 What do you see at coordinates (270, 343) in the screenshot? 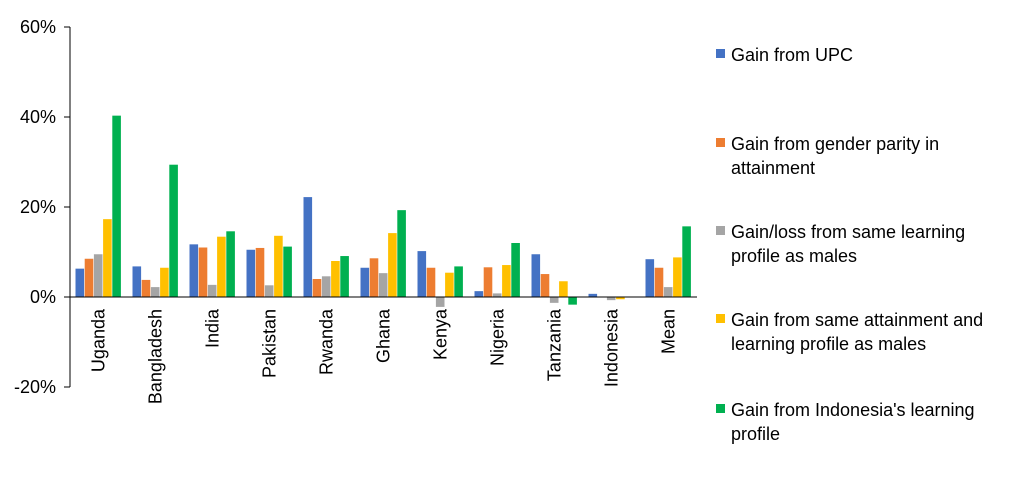
I see `category-label: Pakistan` at bounding box center [270, 343].